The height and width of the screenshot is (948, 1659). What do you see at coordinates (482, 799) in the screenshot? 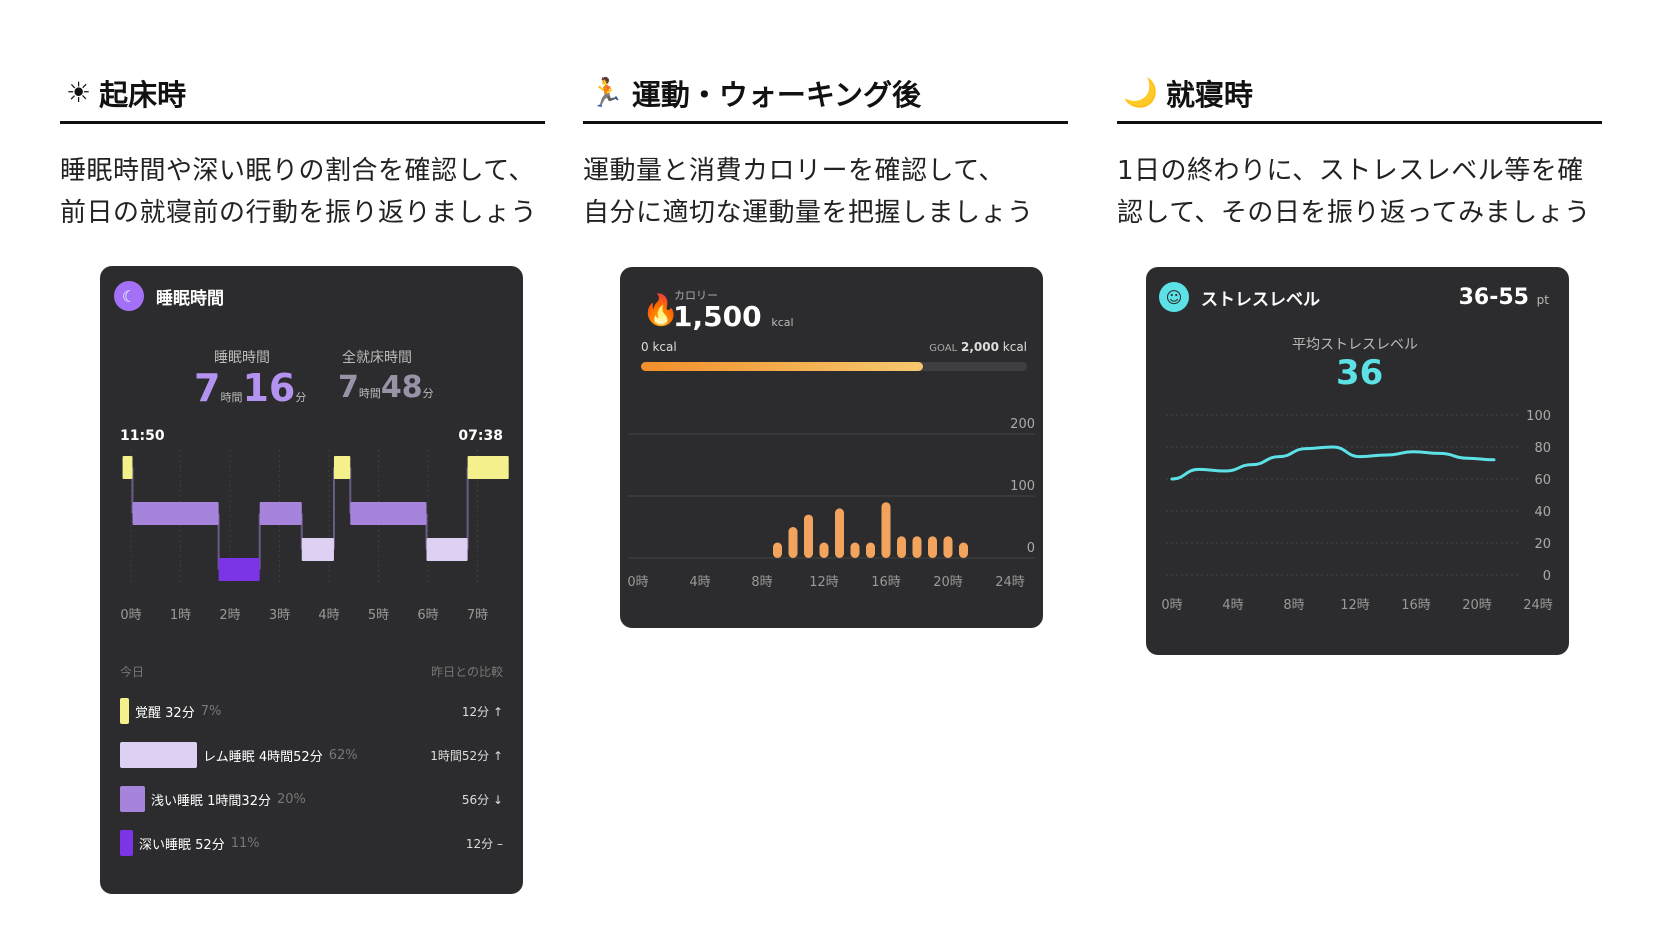
I see `legend-compare: 56分 ↓` at bounding box center [482, 799].